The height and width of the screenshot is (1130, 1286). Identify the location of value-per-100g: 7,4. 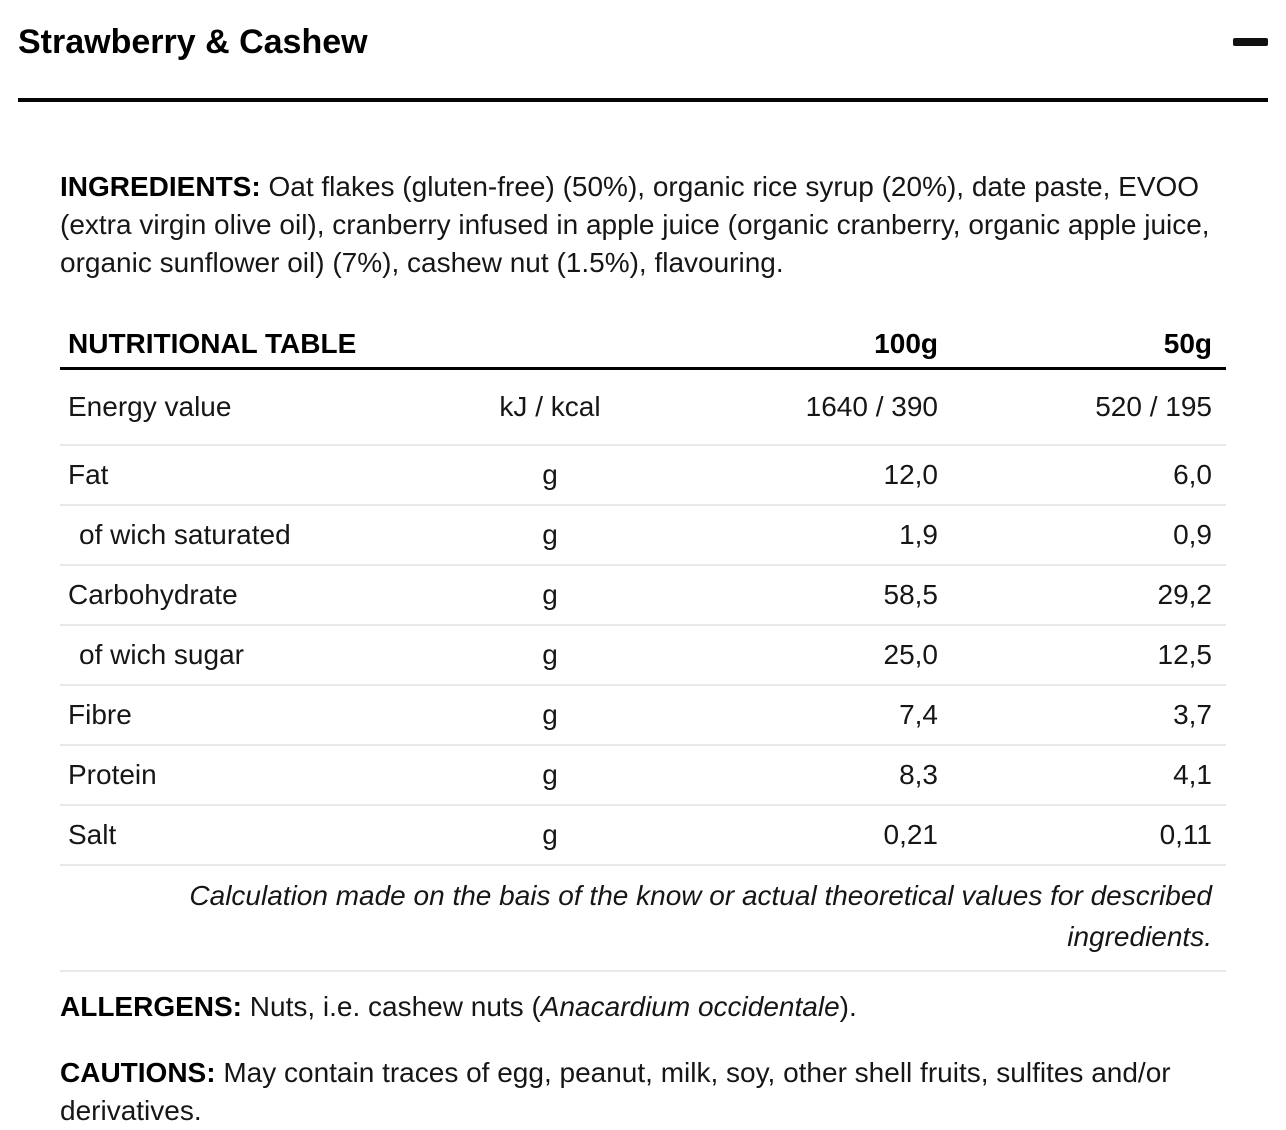
(918, 714).